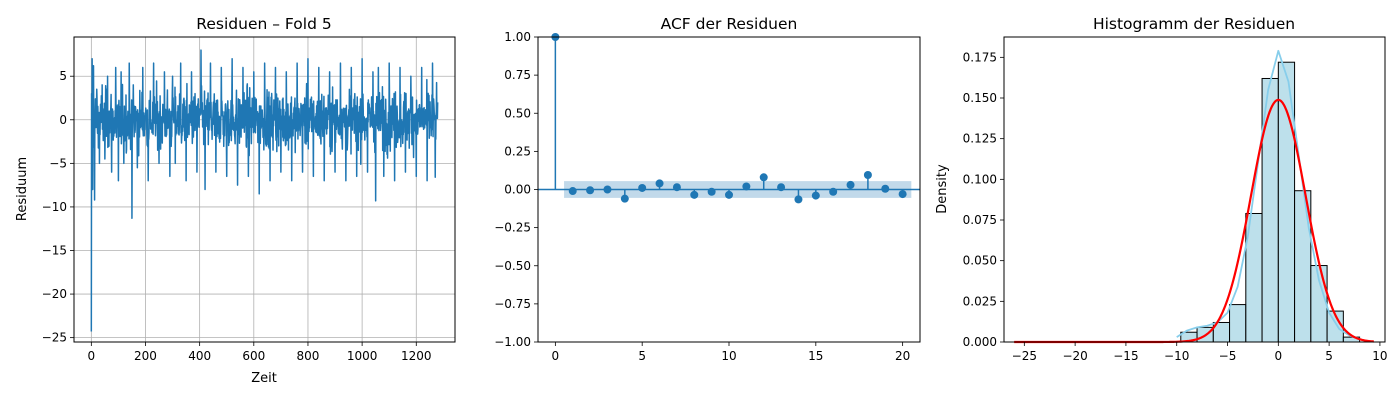 Image resolution: width=1400 pixels, height=400 pixels. Describe the element at coordinates (308, 356) in the screenshot. I see `residual-series-x-tick-label: 800` at that location.